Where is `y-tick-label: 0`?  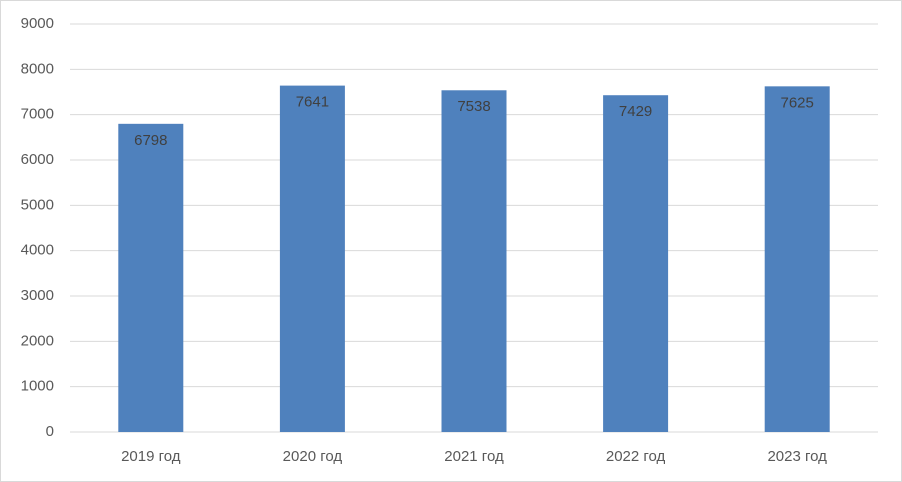
y-tick-label: 0 is located at coordinates (50, 431).